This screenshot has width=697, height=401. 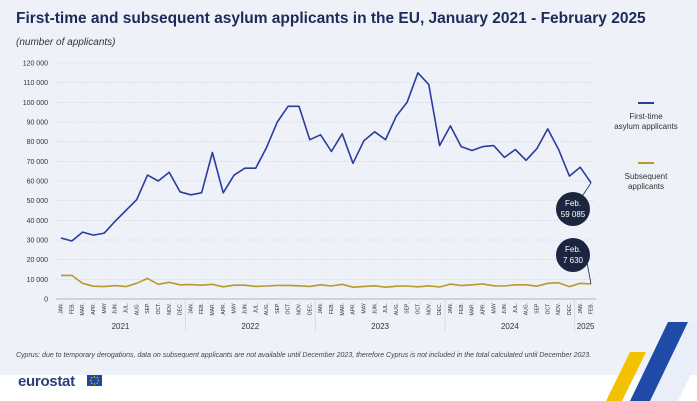 What do you see at coordinates (573, 260) in the screenshot?
I see `callout-value: 7 630` at bounding box center [573, 260].